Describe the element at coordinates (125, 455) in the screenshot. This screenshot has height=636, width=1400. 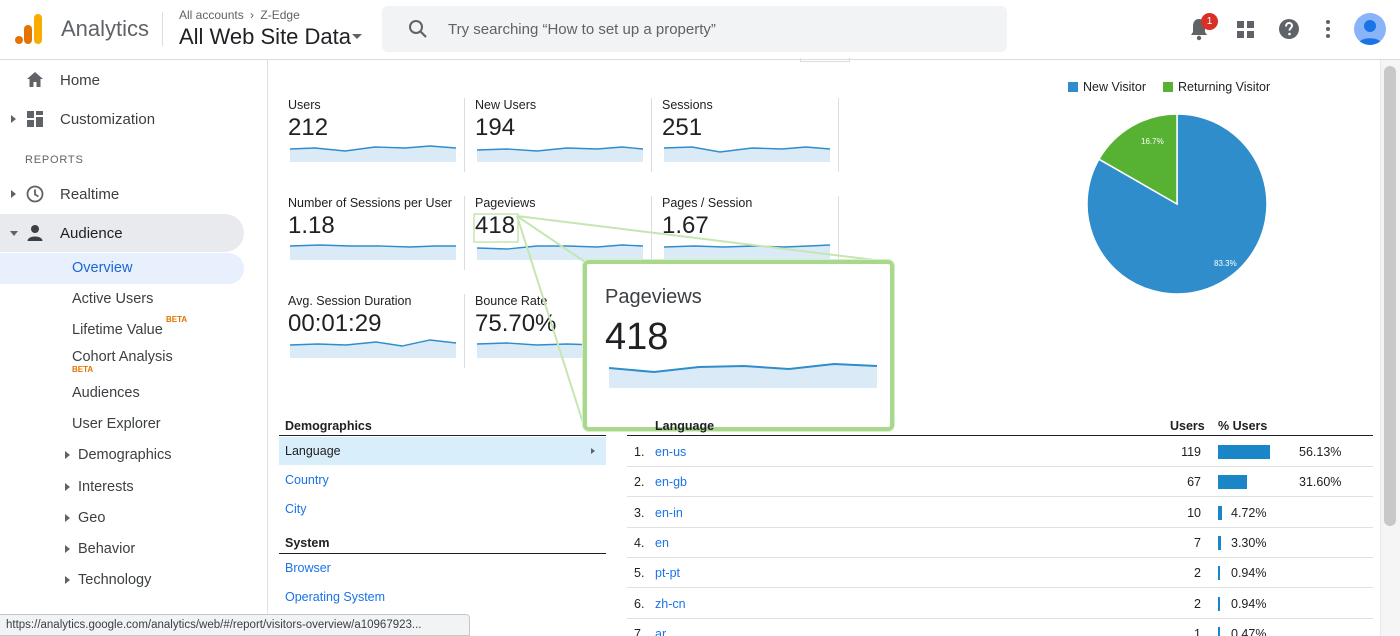
I see `sidebar-item-label: Demographics` at that location.